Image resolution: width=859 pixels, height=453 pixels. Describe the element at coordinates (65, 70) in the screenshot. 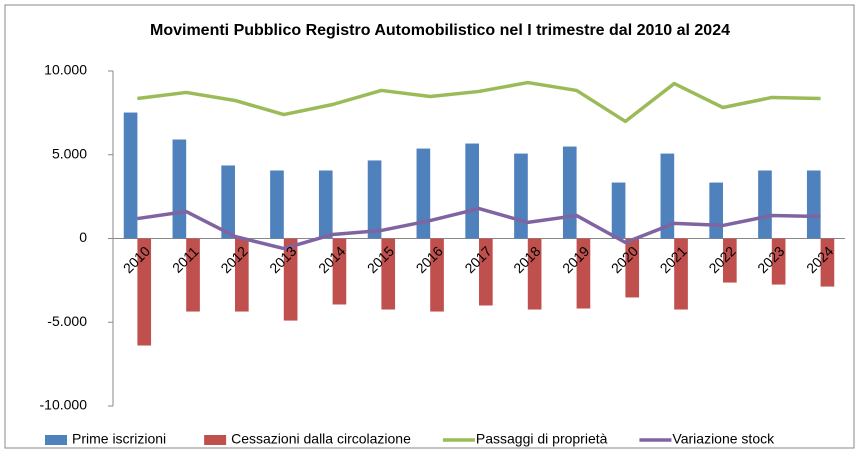

I see `y-tick-label: 10.000` at that location.